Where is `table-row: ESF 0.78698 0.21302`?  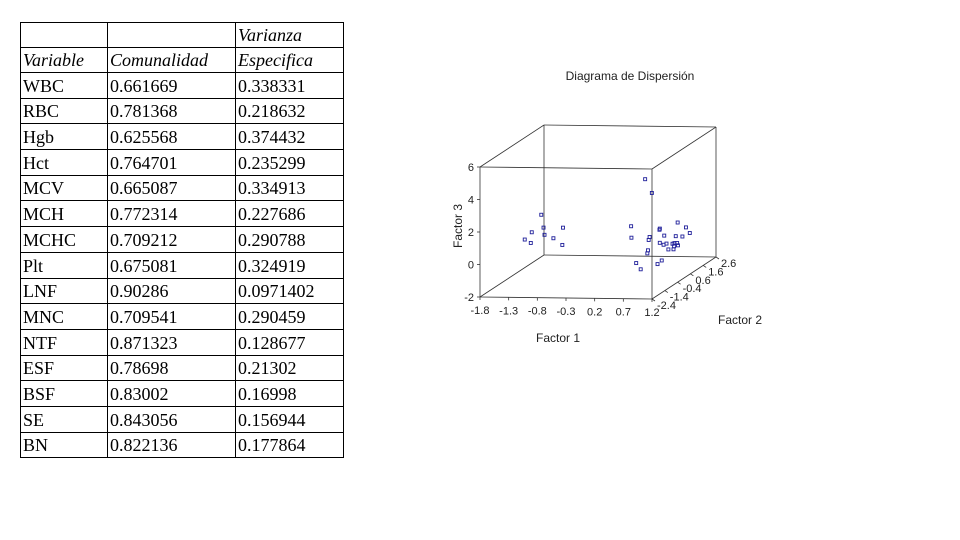
table-row: ESF 0.78698 0.21302 is located at coordinates (182, 368).